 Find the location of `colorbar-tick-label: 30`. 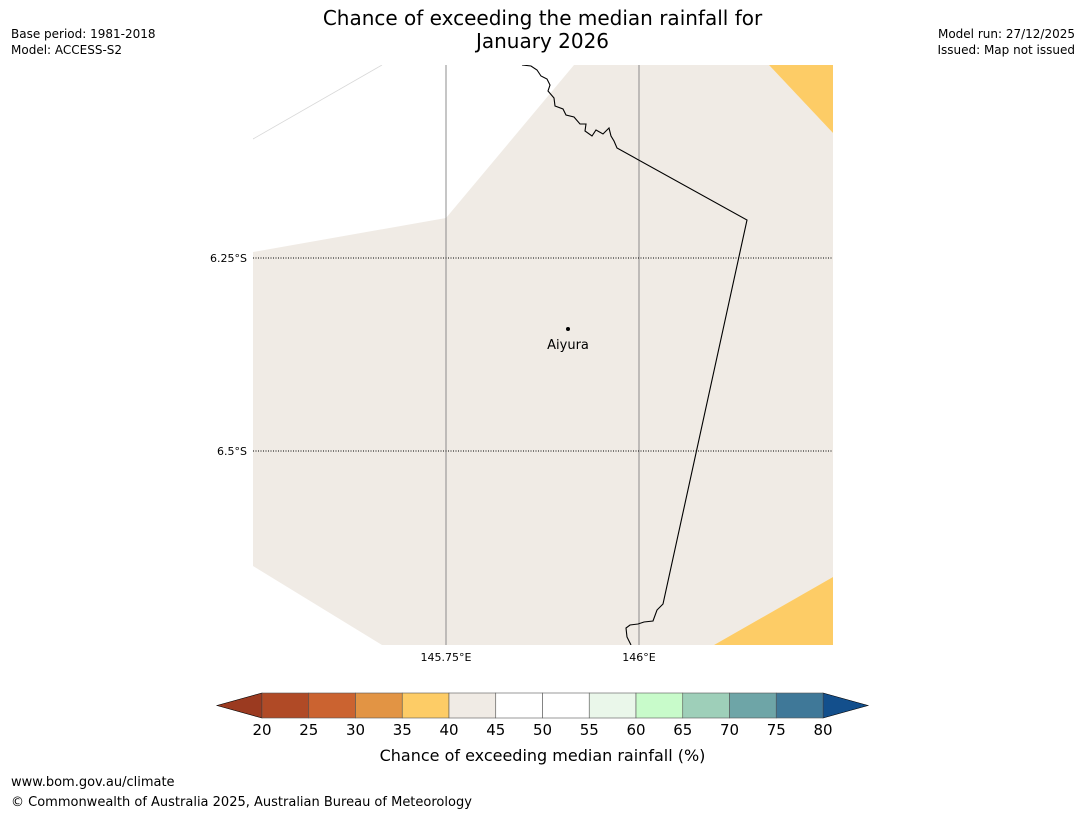

colorbar-tick-label: 30 is located at coordinates (355, 730).